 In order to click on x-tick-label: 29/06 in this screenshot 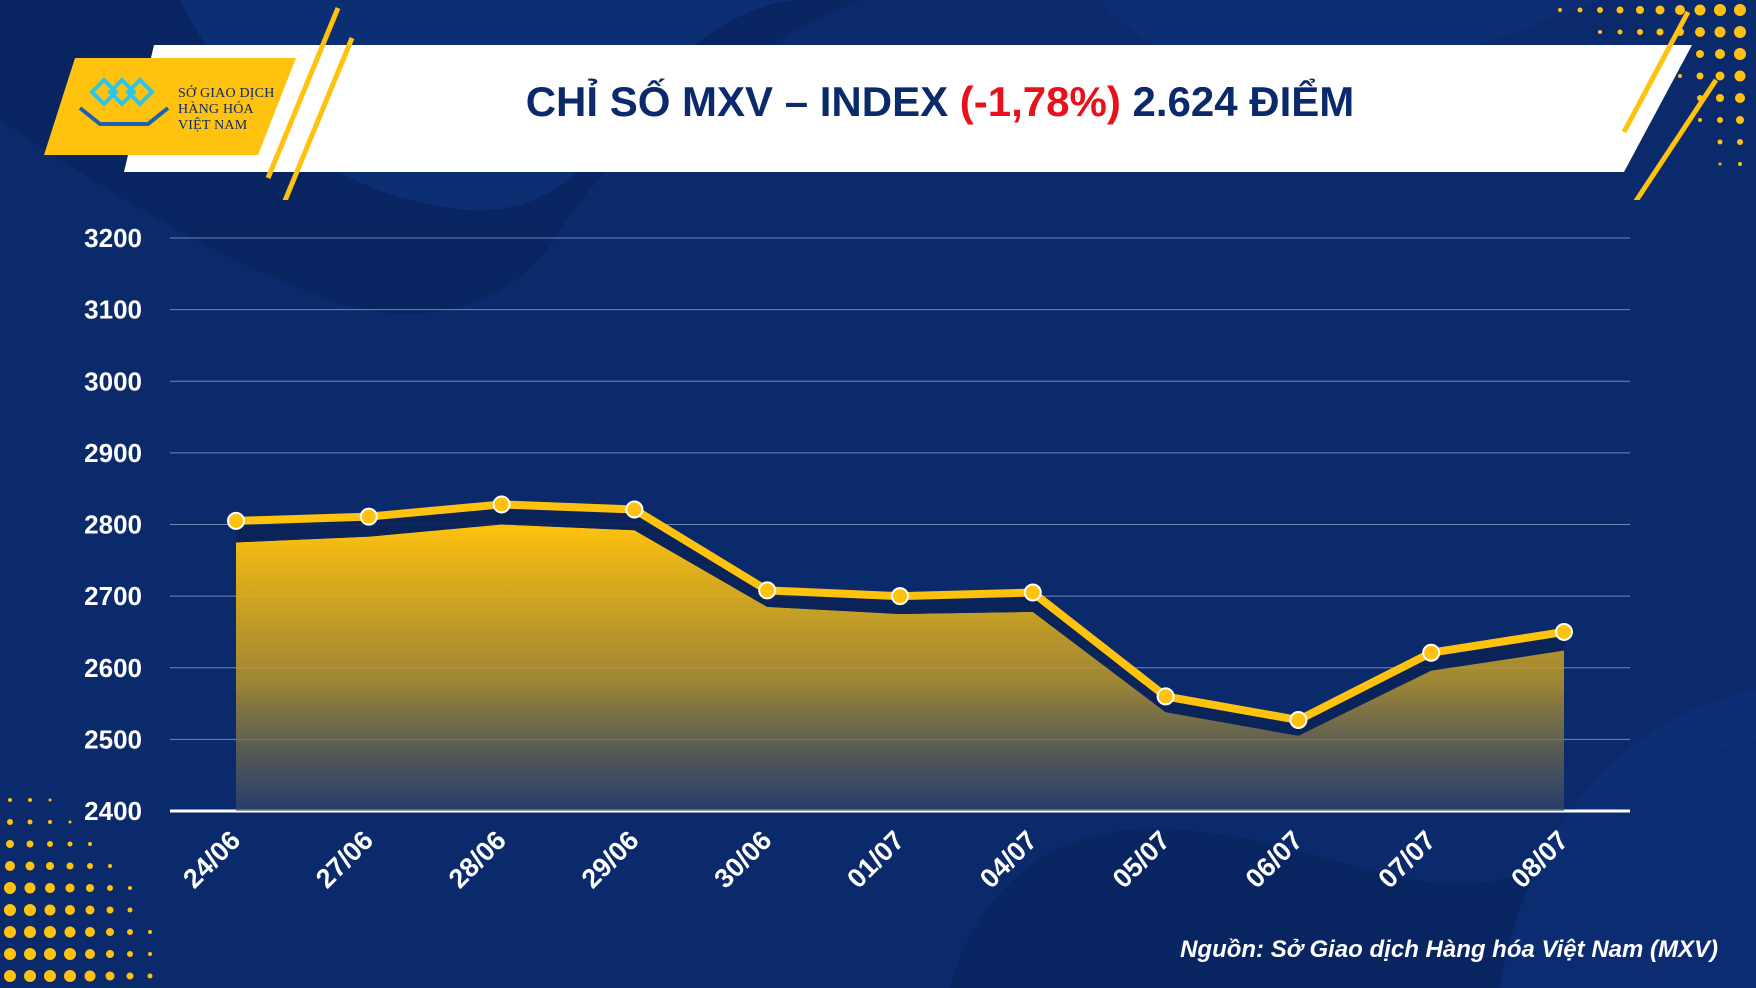, I will do `click(610, 859)`.